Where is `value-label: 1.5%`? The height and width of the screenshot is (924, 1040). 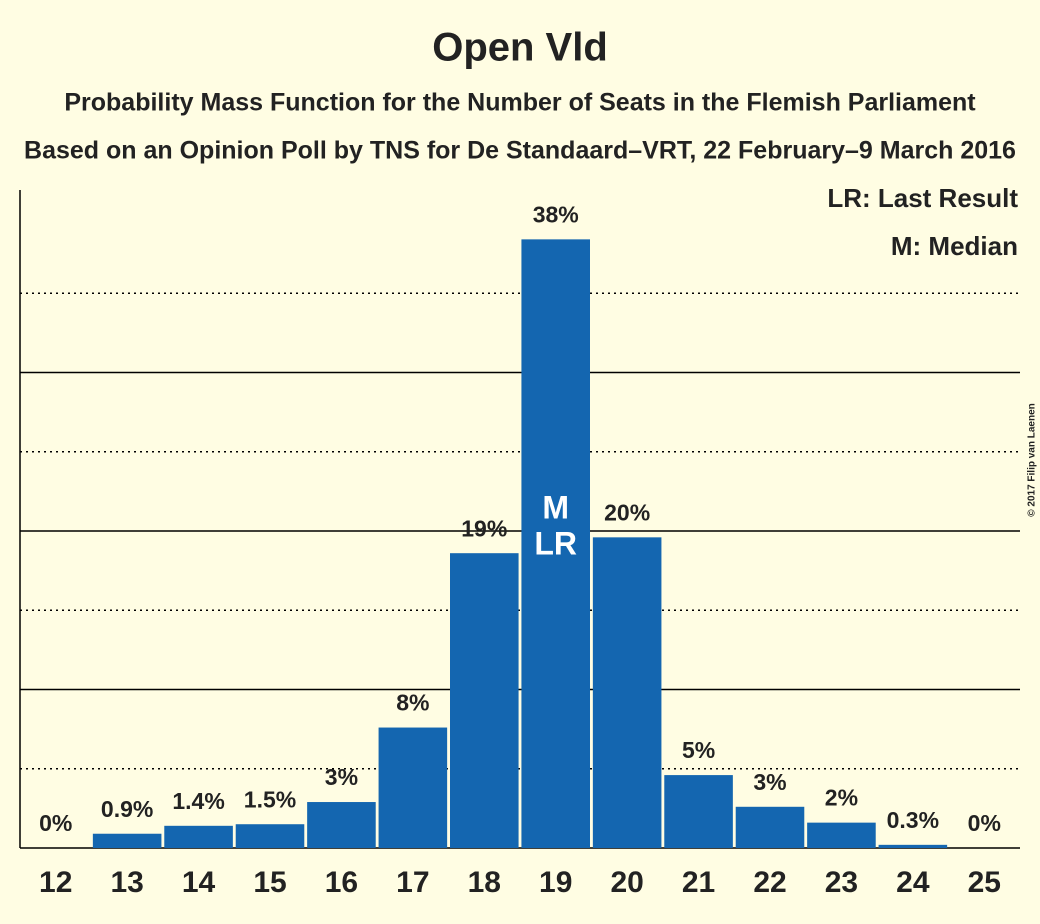 value-label: 1.5% is located at coordinates (270, 799).